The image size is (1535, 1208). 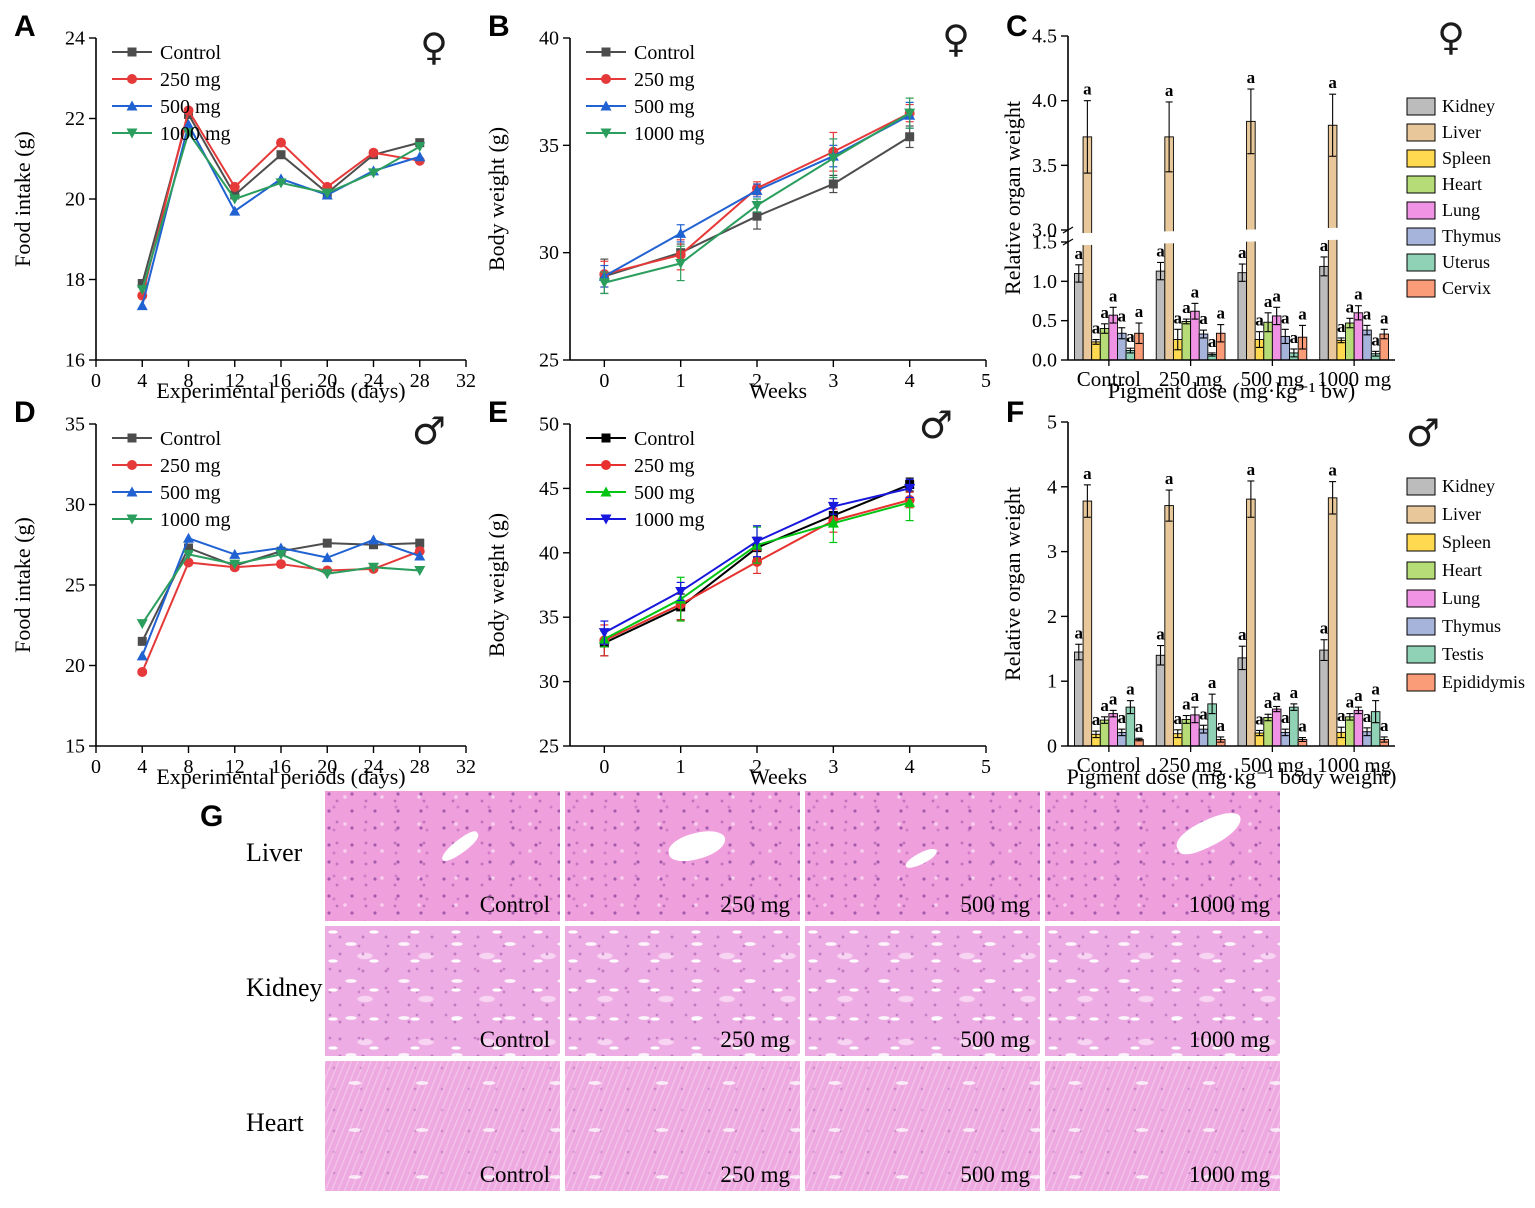 I want to click on dose-caption: 1000 mg, so click(x=1229, y=904).